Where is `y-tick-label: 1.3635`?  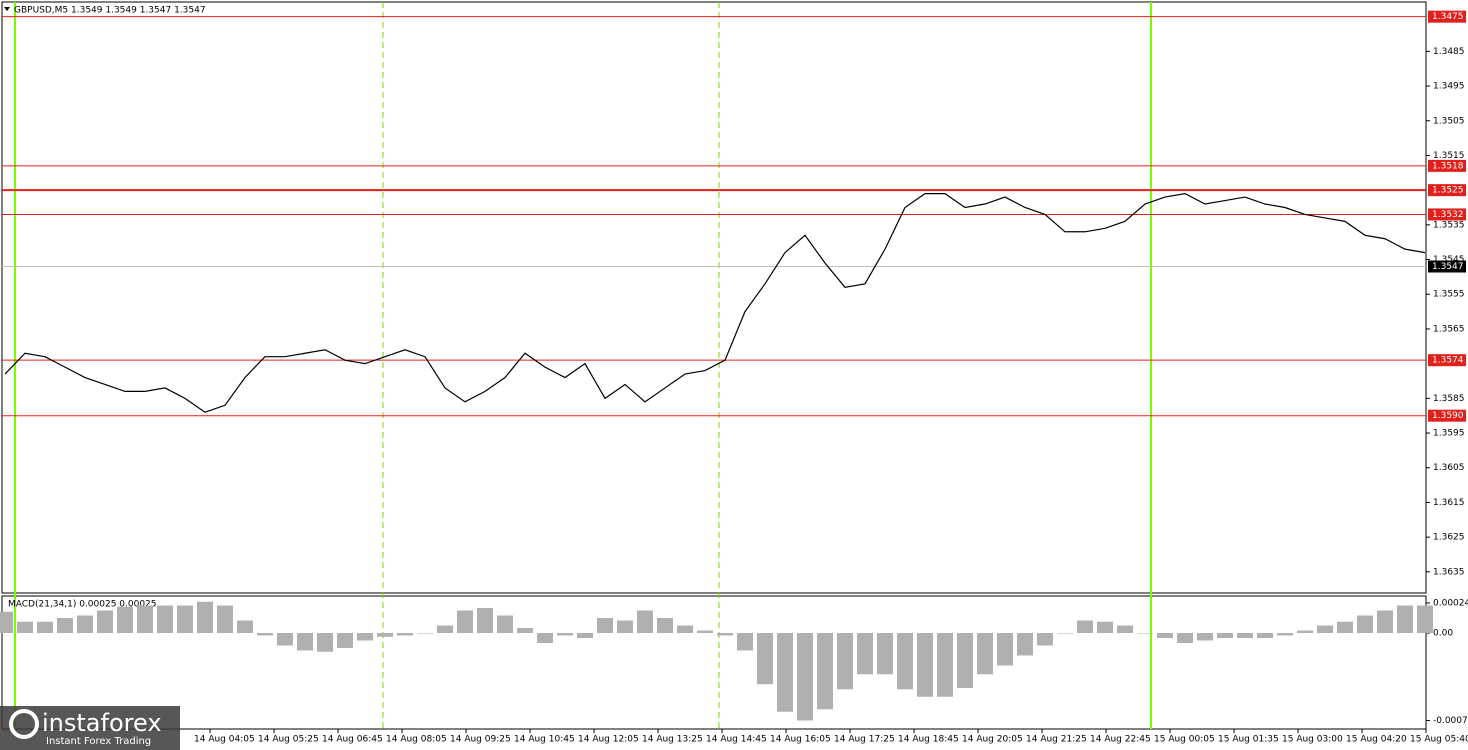
y-tick-label: 1.3635 is located at coordinates (1449, 572).